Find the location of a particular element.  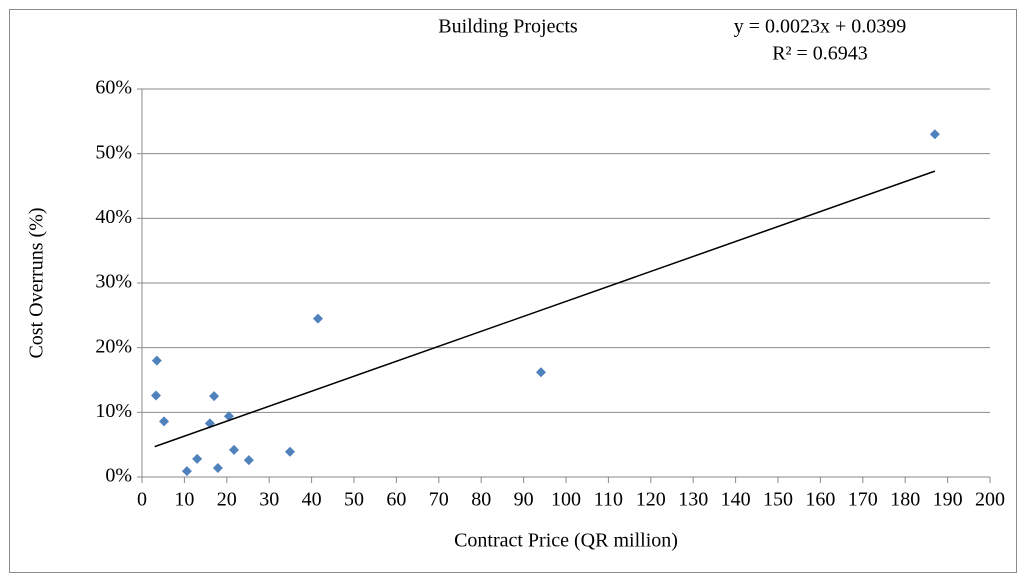

x-tick-label: 40 is located at coordinates (312, 500).